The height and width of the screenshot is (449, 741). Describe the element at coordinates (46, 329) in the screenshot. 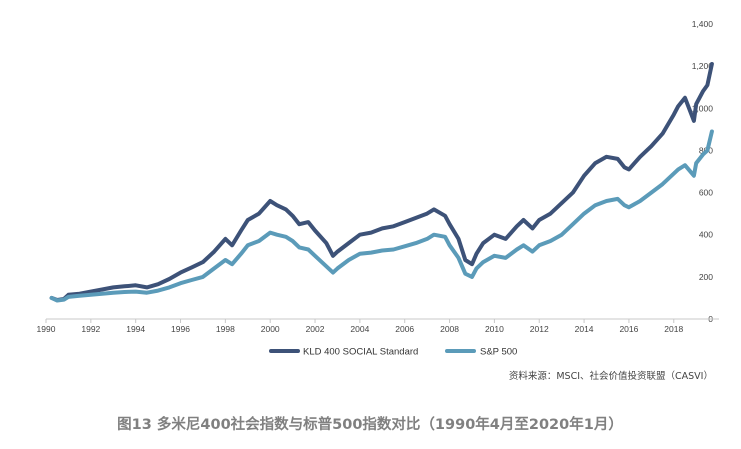

I see `x-tick-label-1990: 1990` at that location.